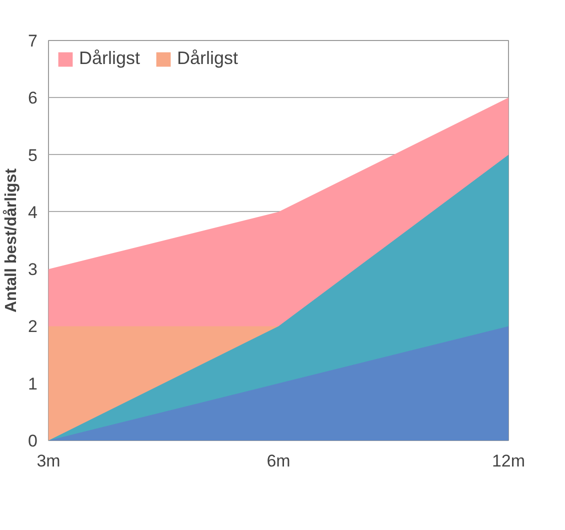  Describe the element at coordinates (33, 441) in the screenshot. I see `y-tick-label: 0` at that location.